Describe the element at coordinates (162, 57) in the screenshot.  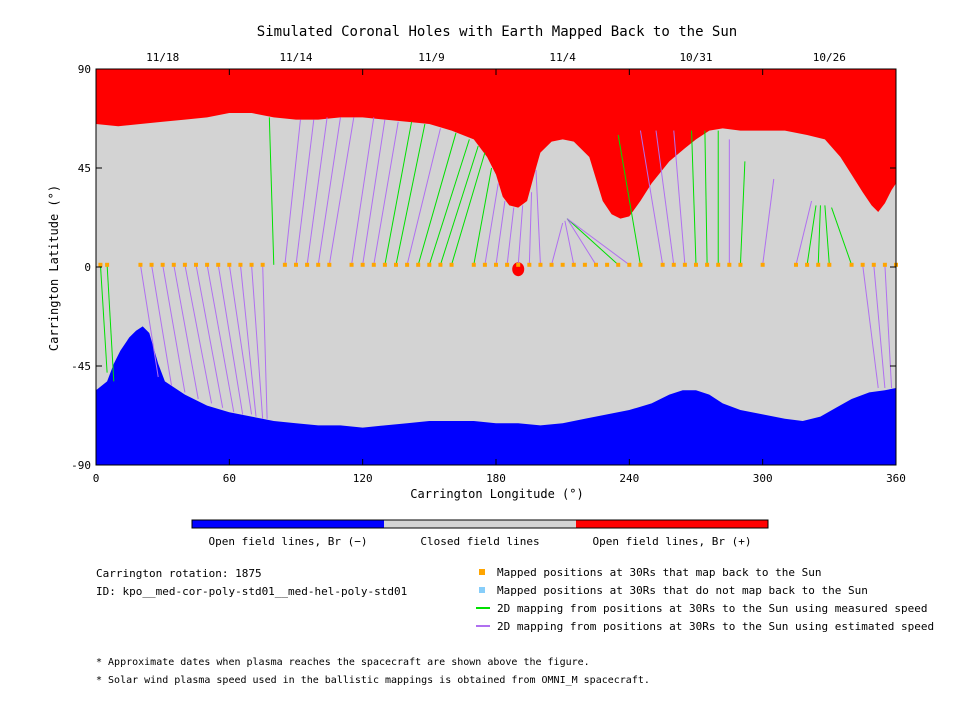
I see `top-date-label: 11/18` at that location.